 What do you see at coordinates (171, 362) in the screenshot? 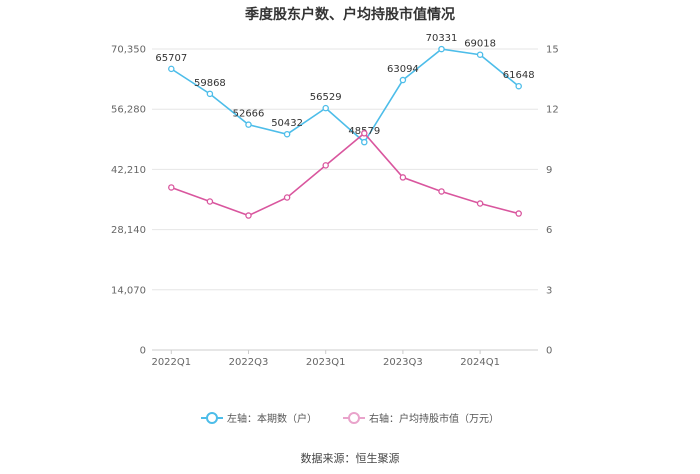
I see `x-tick-label: 2022Q1` at bounding box center [171, 362].